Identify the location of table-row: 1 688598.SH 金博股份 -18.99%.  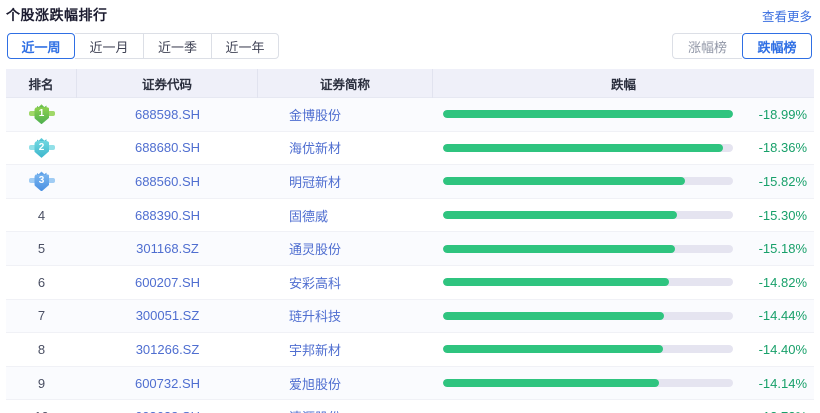
(410, 115).